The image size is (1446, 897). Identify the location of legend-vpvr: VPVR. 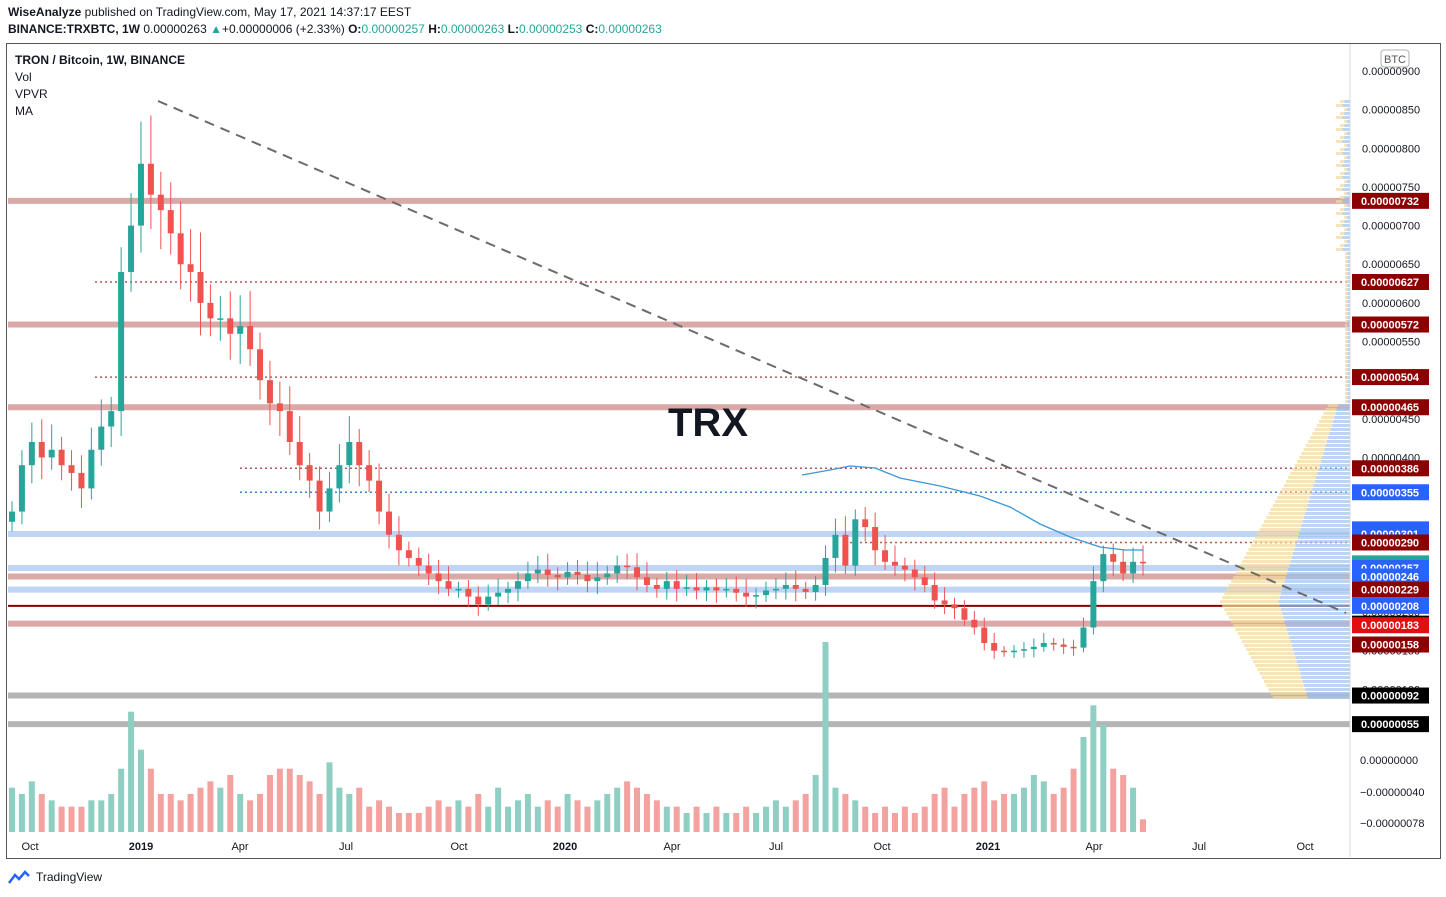
(31, 94).